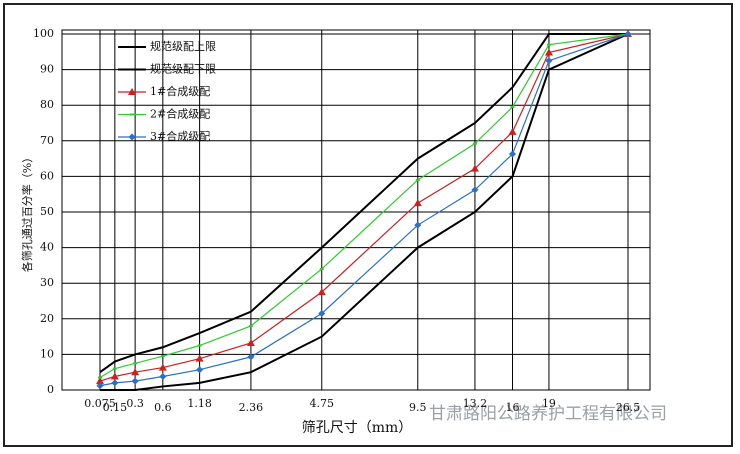 Image resolution: width=740 pixels, height=454 pixels. I want to click on x-tick-label: 1.18, so click(199, 403).